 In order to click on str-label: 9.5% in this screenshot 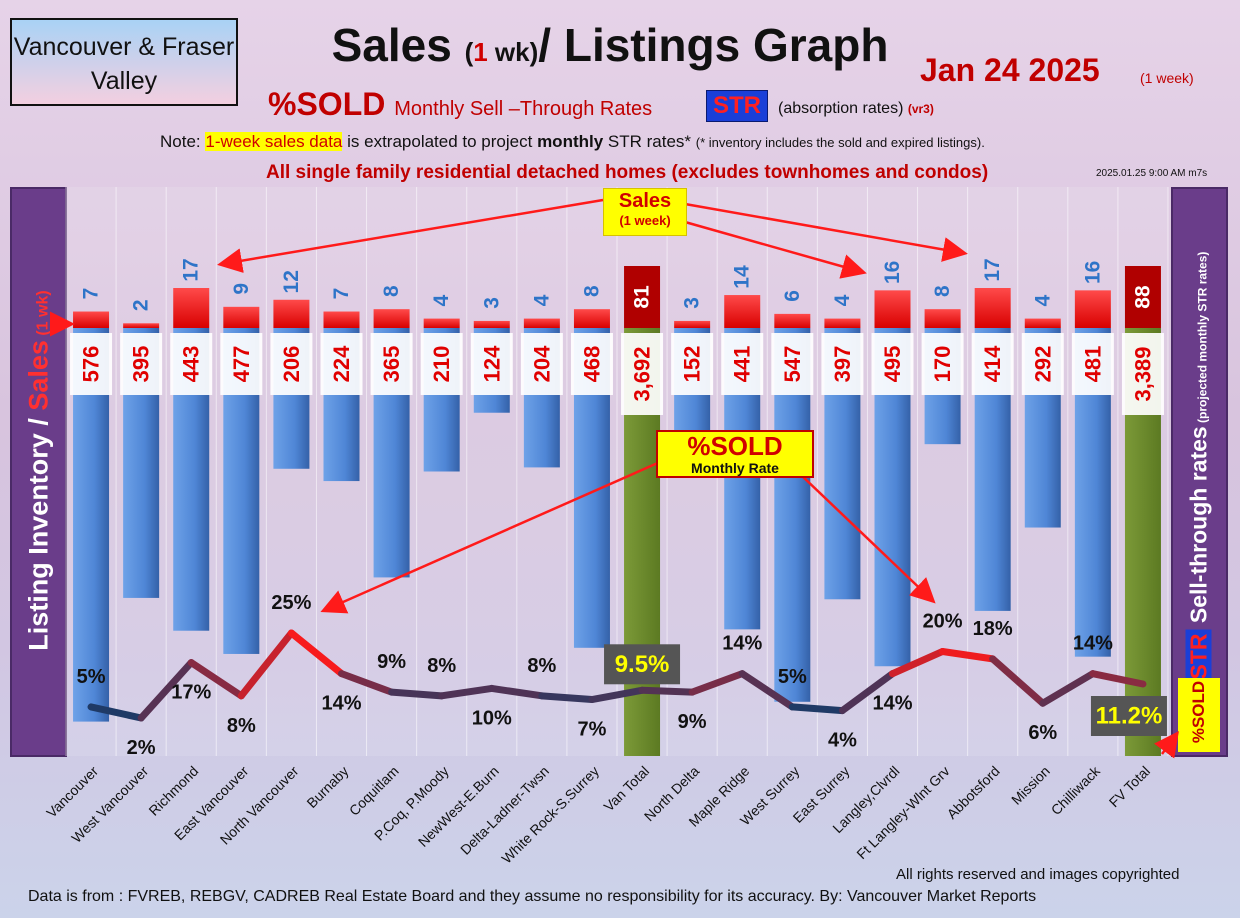, I will do `click(642, 664)`.